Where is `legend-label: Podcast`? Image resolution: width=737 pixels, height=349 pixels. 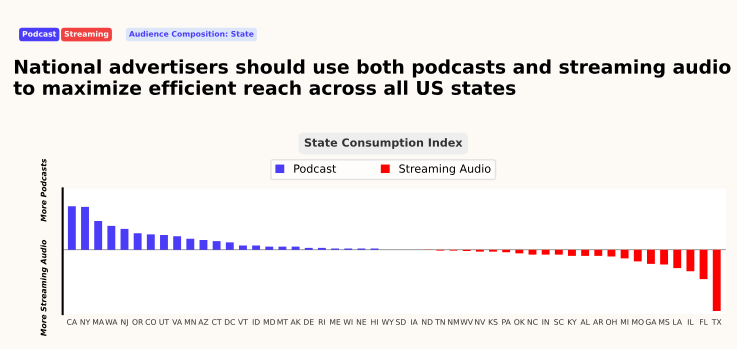 legend-label: Podcast is located at coordinates (315, 168).